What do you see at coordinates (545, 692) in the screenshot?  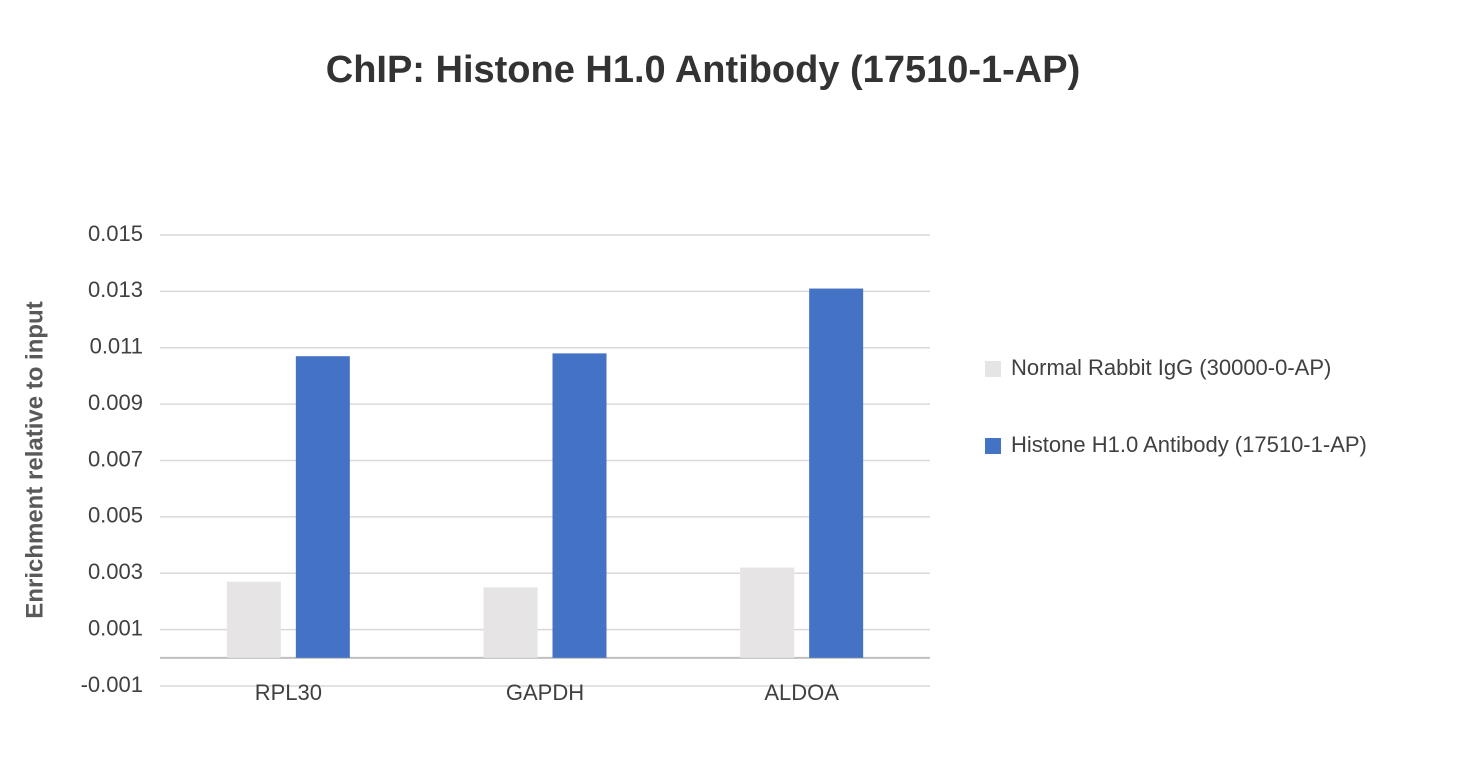 I see `x-tick-label: GAPDH` at bounding box center [545, 692].